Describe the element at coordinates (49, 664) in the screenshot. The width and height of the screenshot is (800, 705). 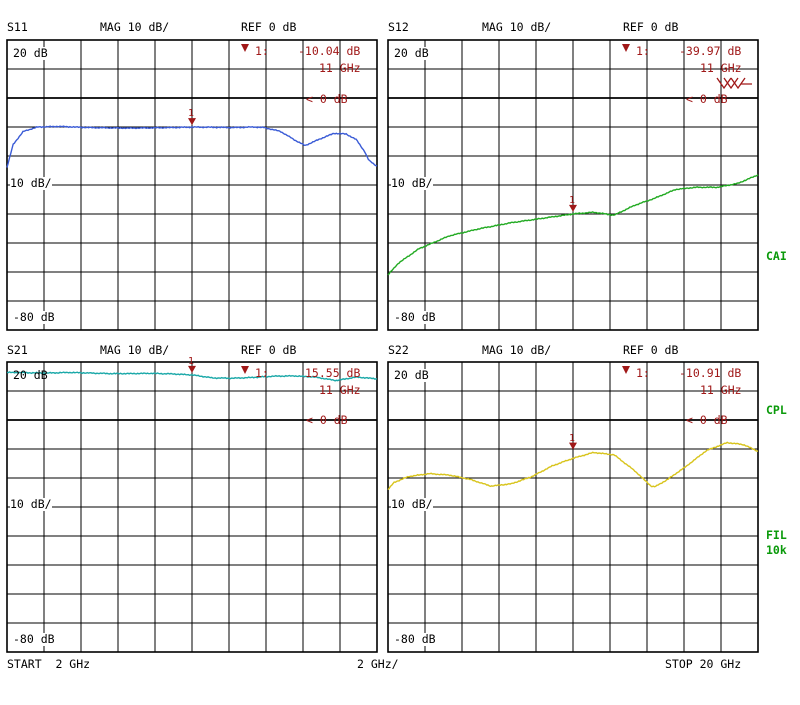
I see `start-frequency: START 2 GHz` at that location.